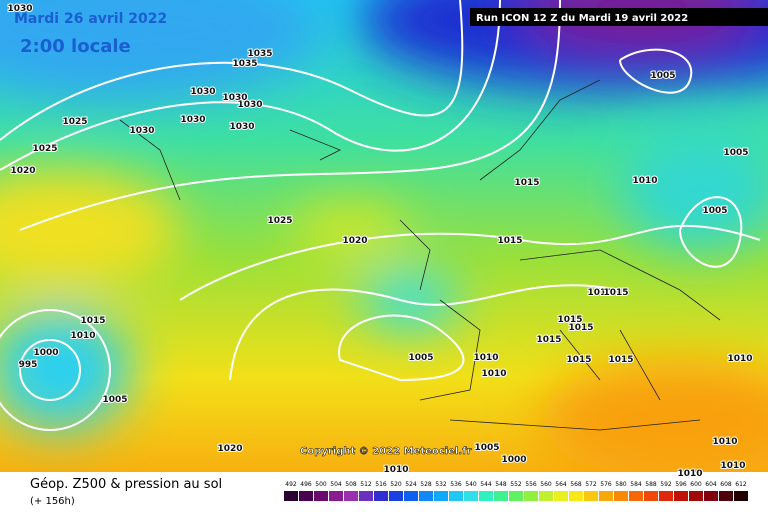  Describe the element at coordinates (711, 484) in the screenshot. I see `scale-label: 604` at that location.